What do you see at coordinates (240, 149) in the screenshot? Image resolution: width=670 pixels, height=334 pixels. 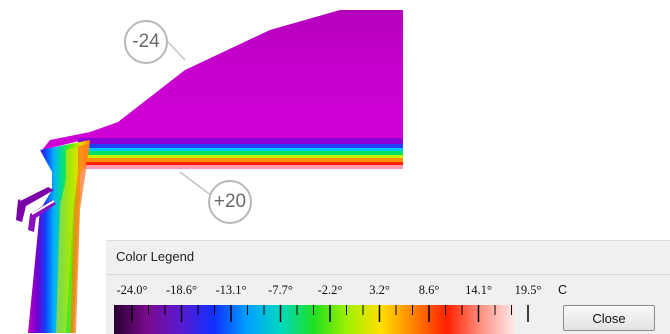 I see `band-cyan` at bounding box center [240, 149].